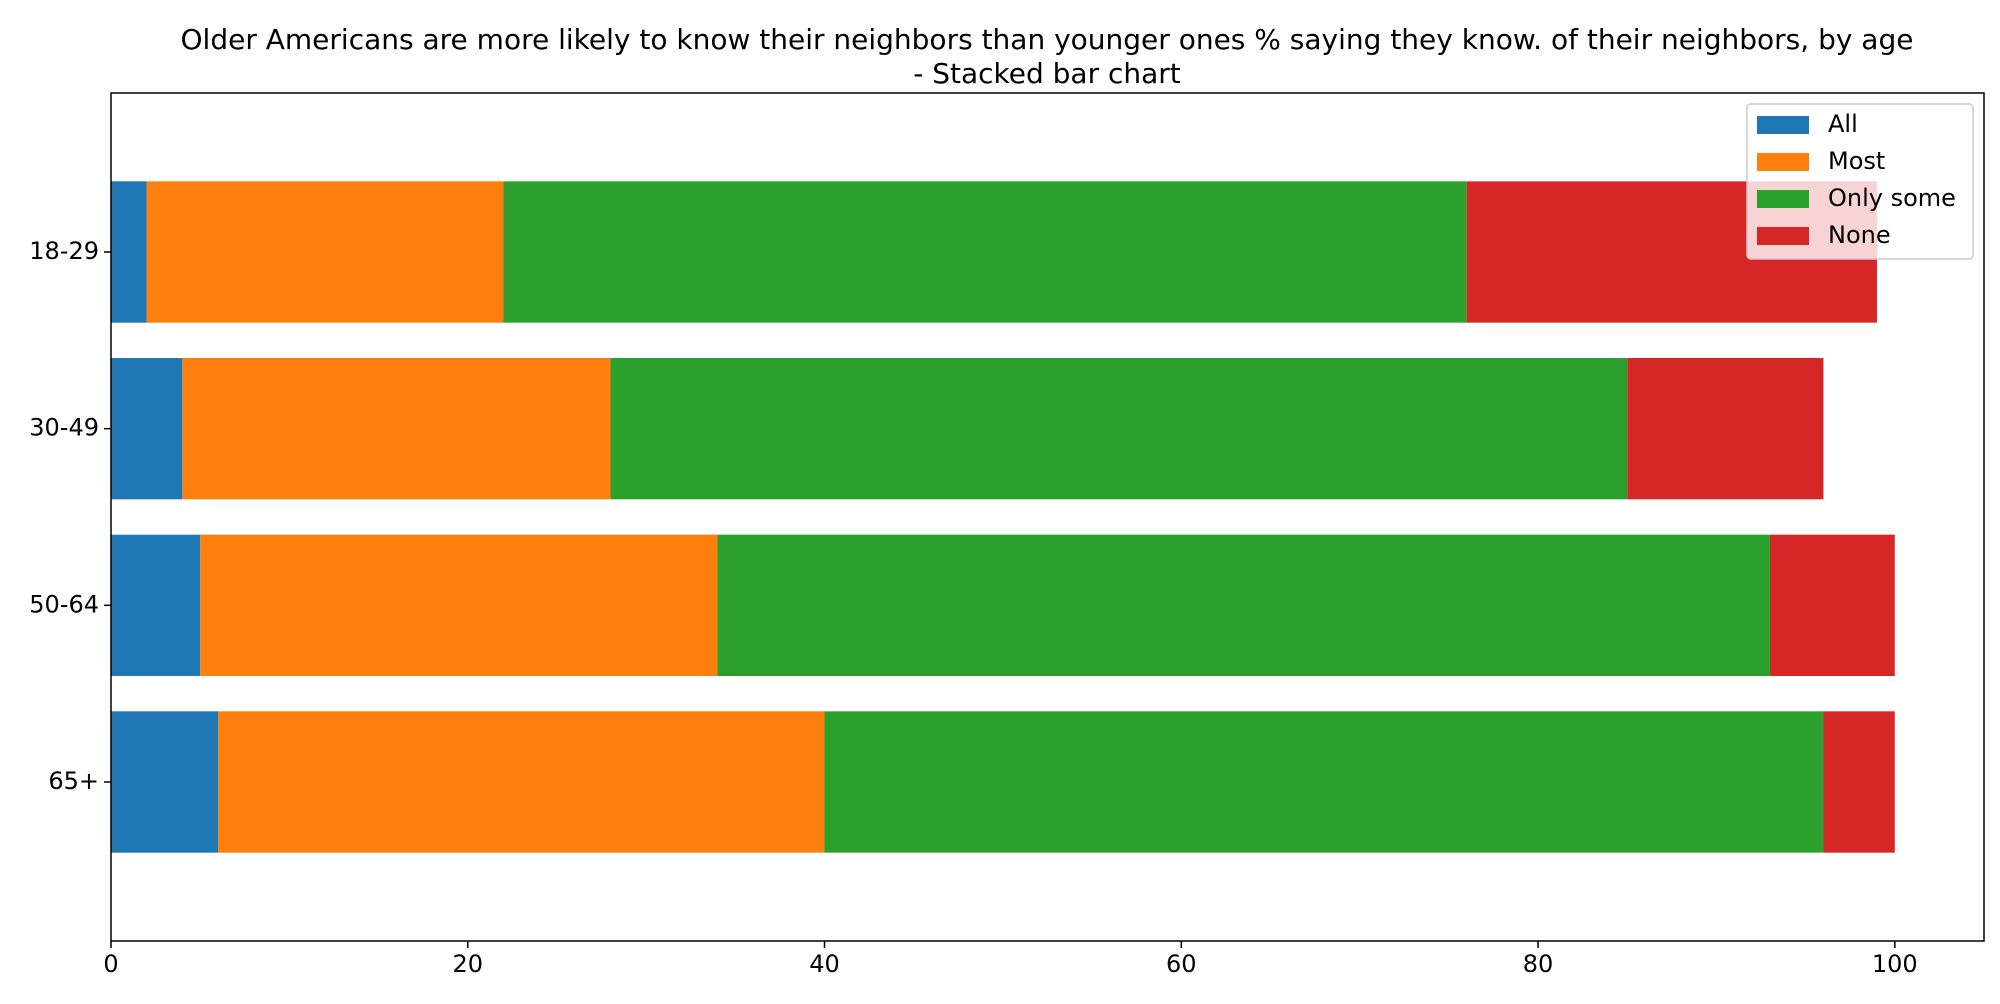 The width and height of the screenshot is (2000, 1004). What do you see at coordinates (1859, 235) in the screenshot?
I see `legend-label-none: None` at bounding box center [1859, 235].